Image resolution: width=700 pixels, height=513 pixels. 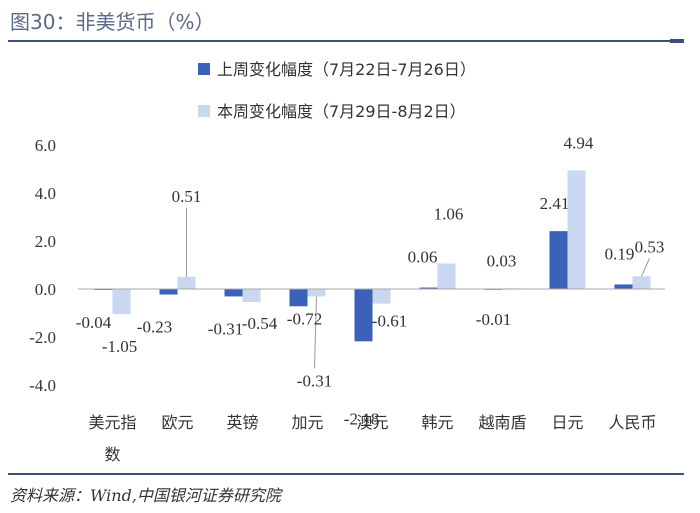 I want to click on legend: 上周变化幅度（7月22日-7月26日） 本周变化幅度（7月29日-8月2日）, so click(x=337, y=90).